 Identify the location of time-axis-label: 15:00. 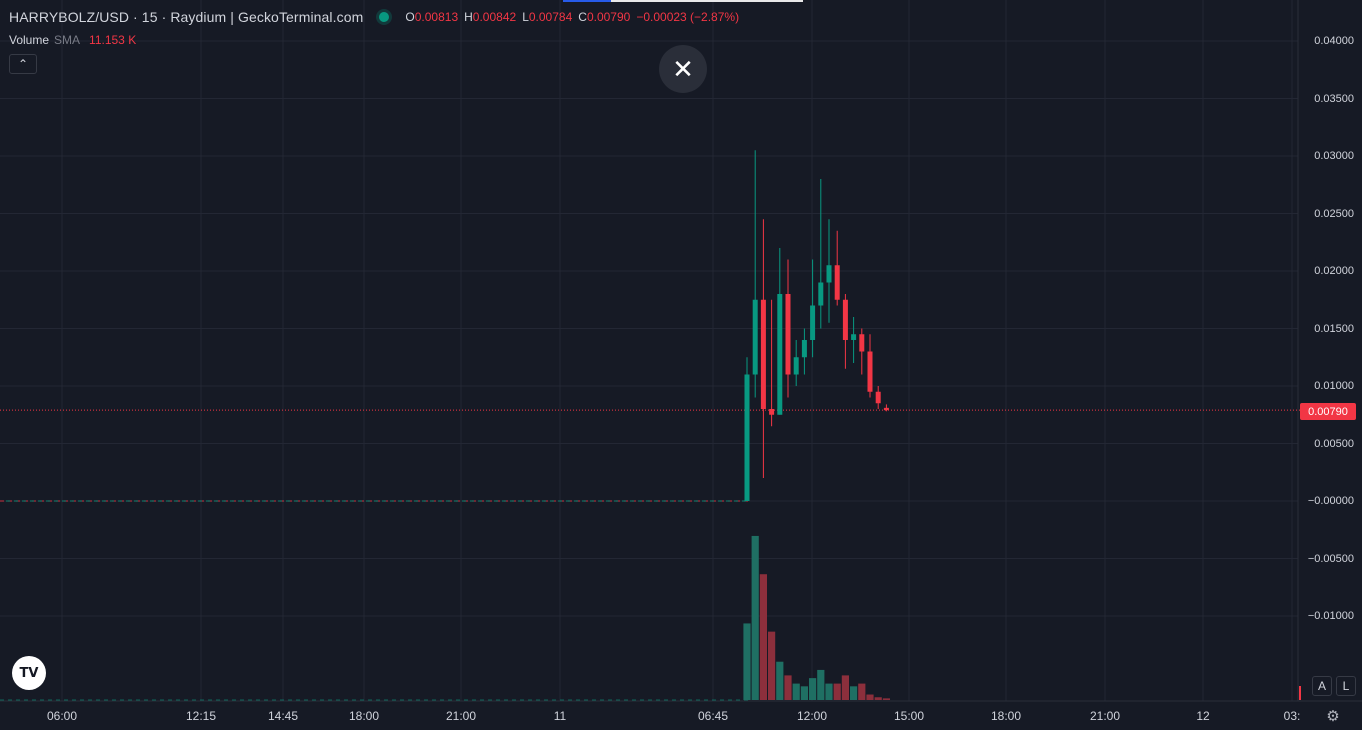
(909, 716).